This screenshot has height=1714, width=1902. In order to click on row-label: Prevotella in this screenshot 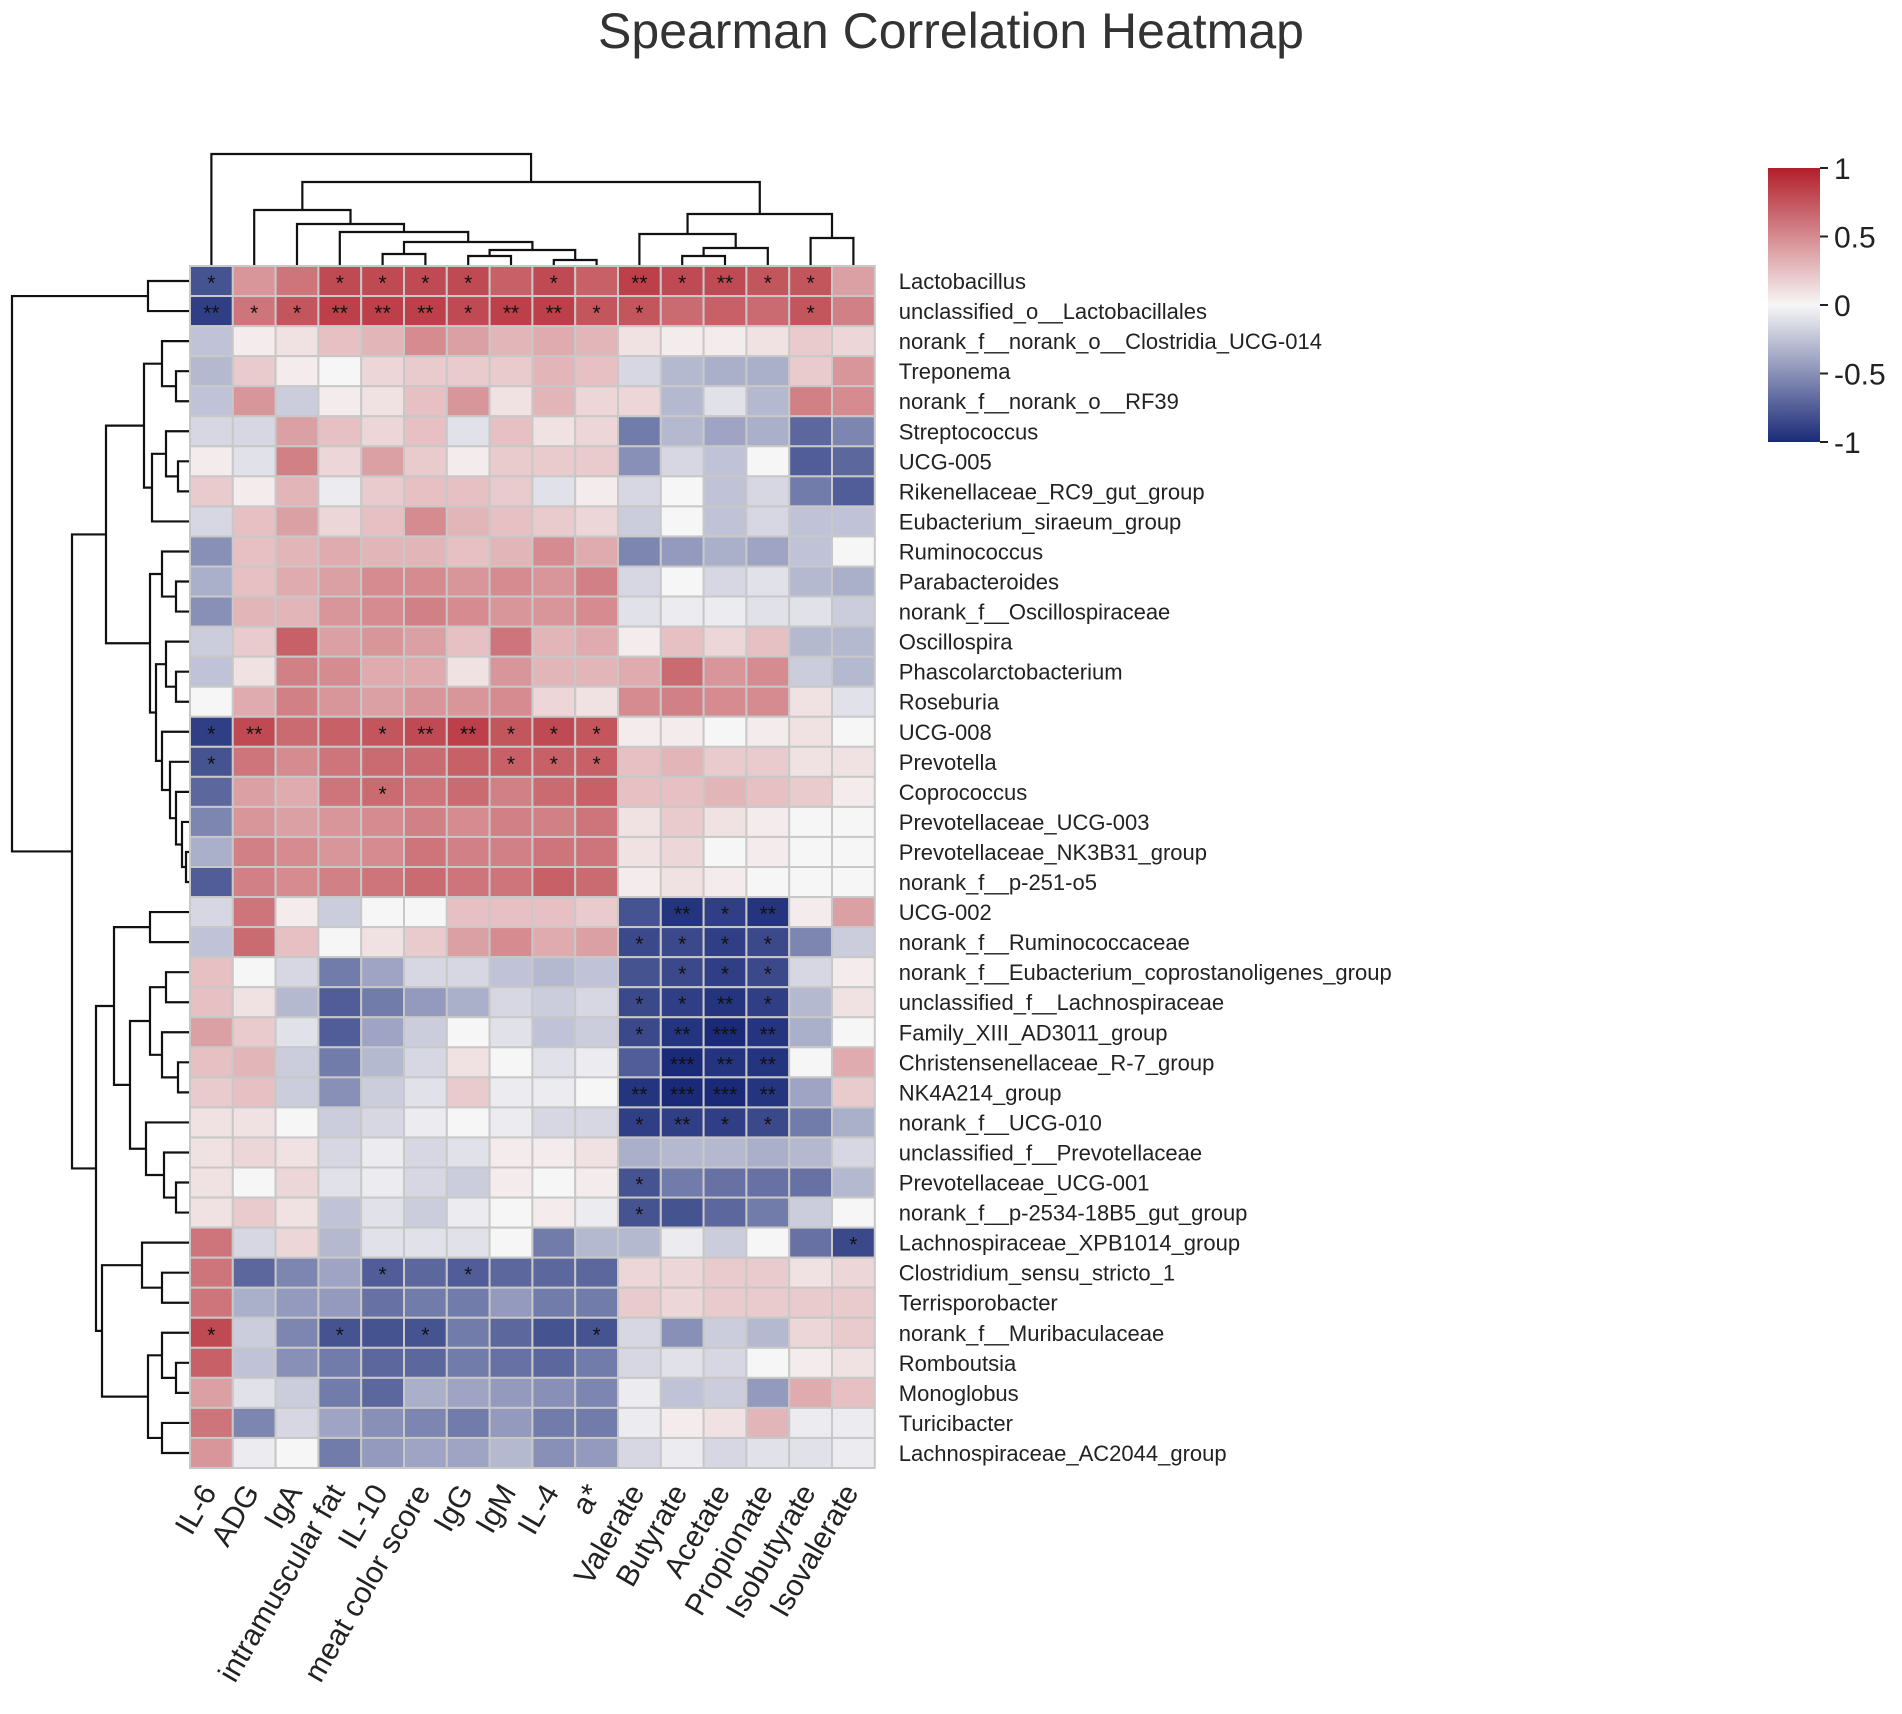, I will do `click(948, 762)`.